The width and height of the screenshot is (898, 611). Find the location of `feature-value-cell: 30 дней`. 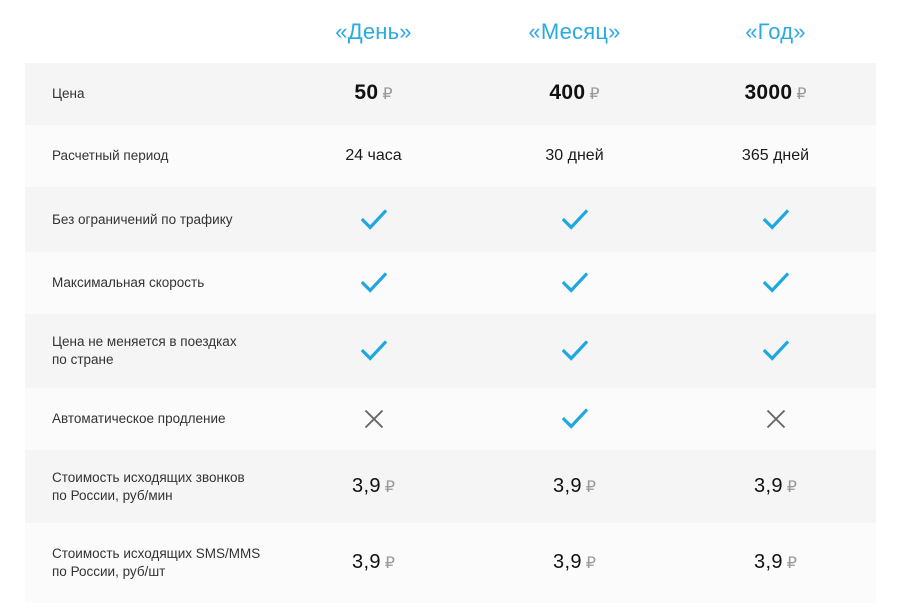

feature-value-cell: 30 дней is located at coordinates (574, 156).